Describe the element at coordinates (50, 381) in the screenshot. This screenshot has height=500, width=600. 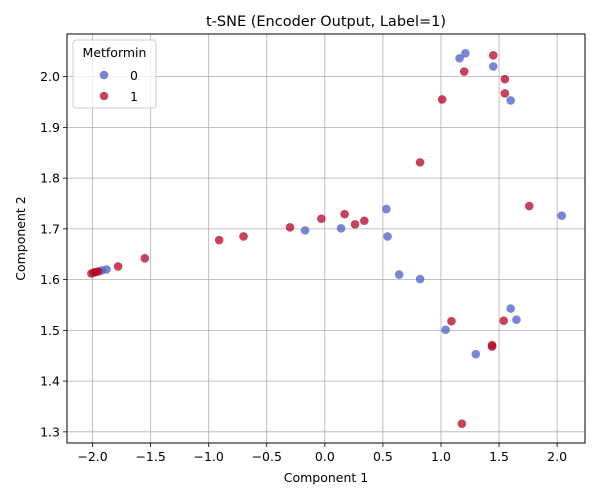
I see `y-tick-label: 1.4` at that location.